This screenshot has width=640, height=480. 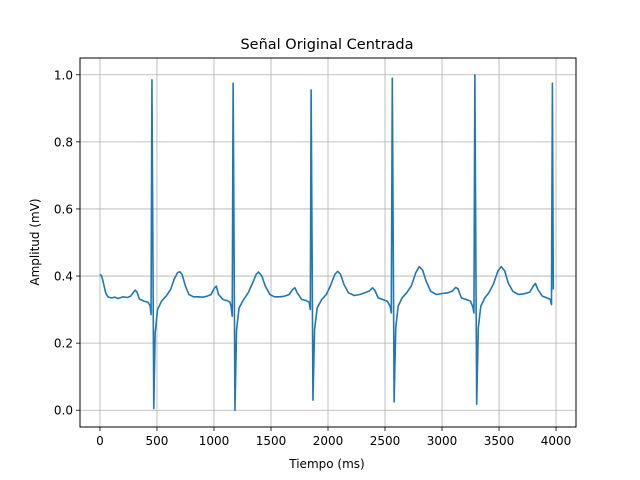 I want to click on x-tick-label: 4000, so click(x=556, y=441).